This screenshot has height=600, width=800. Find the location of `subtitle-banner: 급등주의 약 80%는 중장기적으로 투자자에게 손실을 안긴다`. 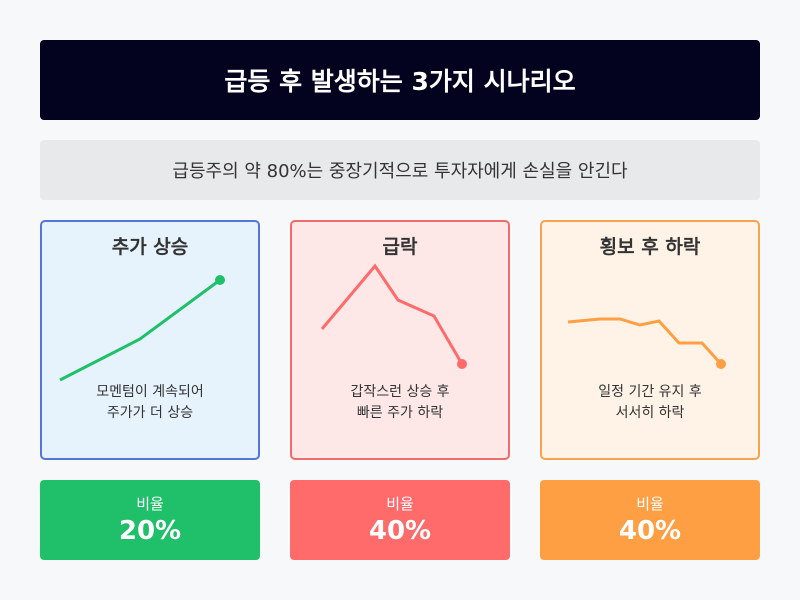

subtitle-banner: 급등주의 약 80%는 중장기적으로 투자자에게 손실을 안긴다 is located at coordinates (400, 170).